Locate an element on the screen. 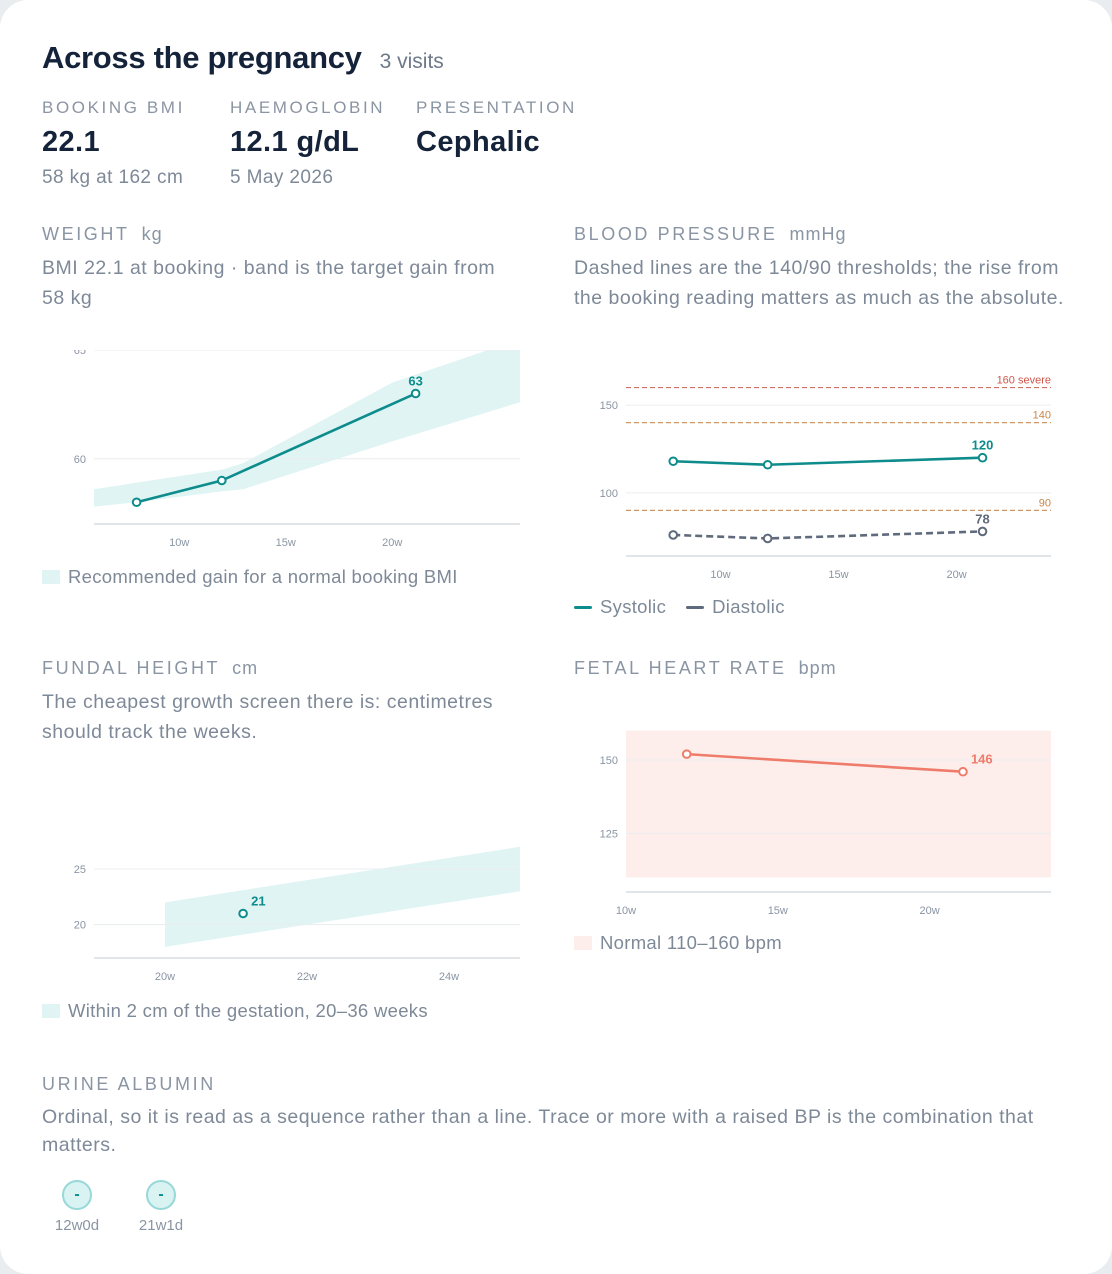  fhr-unit: bpm is located at coordinates (817, 668).